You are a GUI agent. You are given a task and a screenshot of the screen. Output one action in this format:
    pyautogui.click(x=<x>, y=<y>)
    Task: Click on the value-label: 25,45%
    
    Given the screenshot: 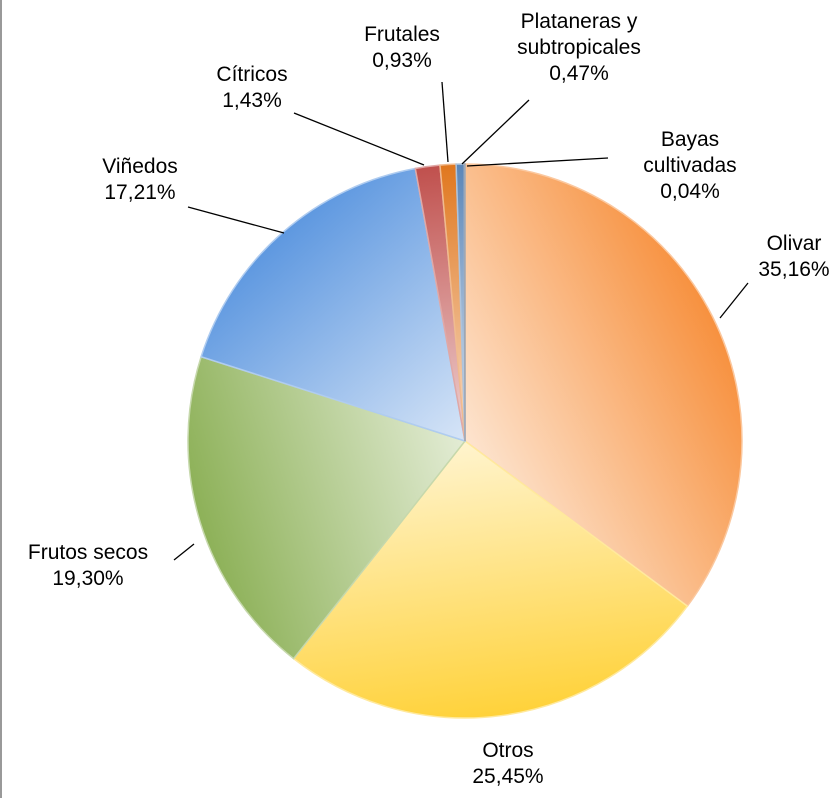 What is the action you would take?
    pyautogui.click(x=508, y=776)
    